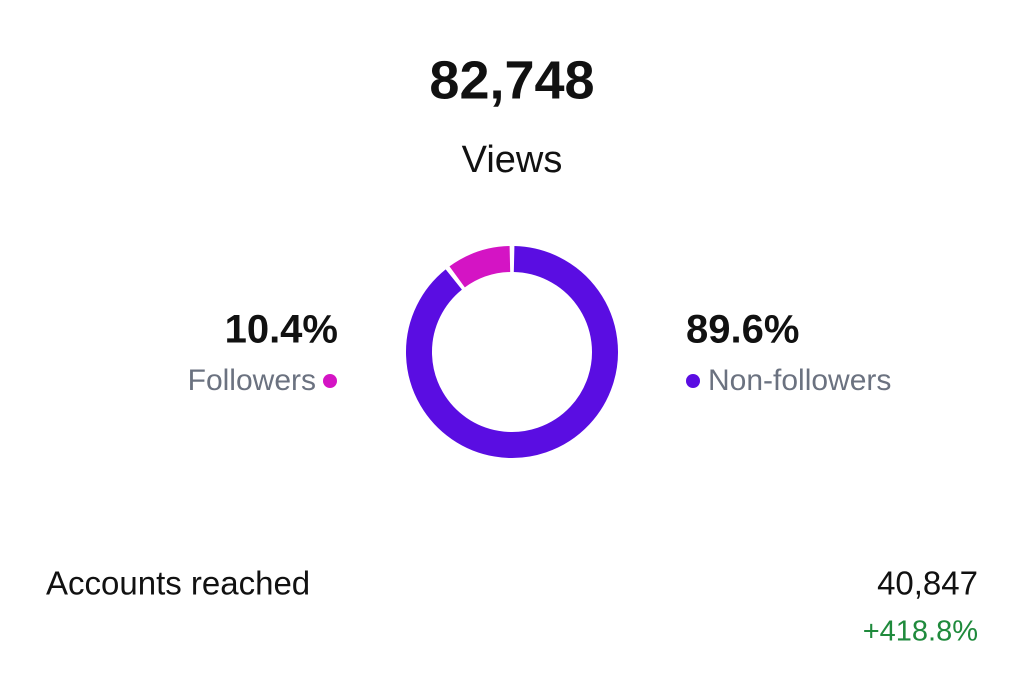  What do you see at coordinates (252, 380) in the screenshot?
I see `followers-legend: Followers` at bounding box center [252, 380].